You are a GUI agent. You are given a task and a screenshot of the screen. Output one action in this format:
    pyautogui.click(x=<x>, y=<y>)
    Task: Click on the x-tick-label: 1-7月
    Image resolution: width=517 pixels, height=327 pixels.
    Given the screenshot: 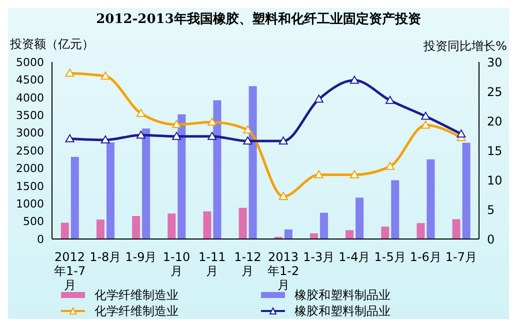 What is the action you would take?
    pyautogui.click(x=461, y=257)
    